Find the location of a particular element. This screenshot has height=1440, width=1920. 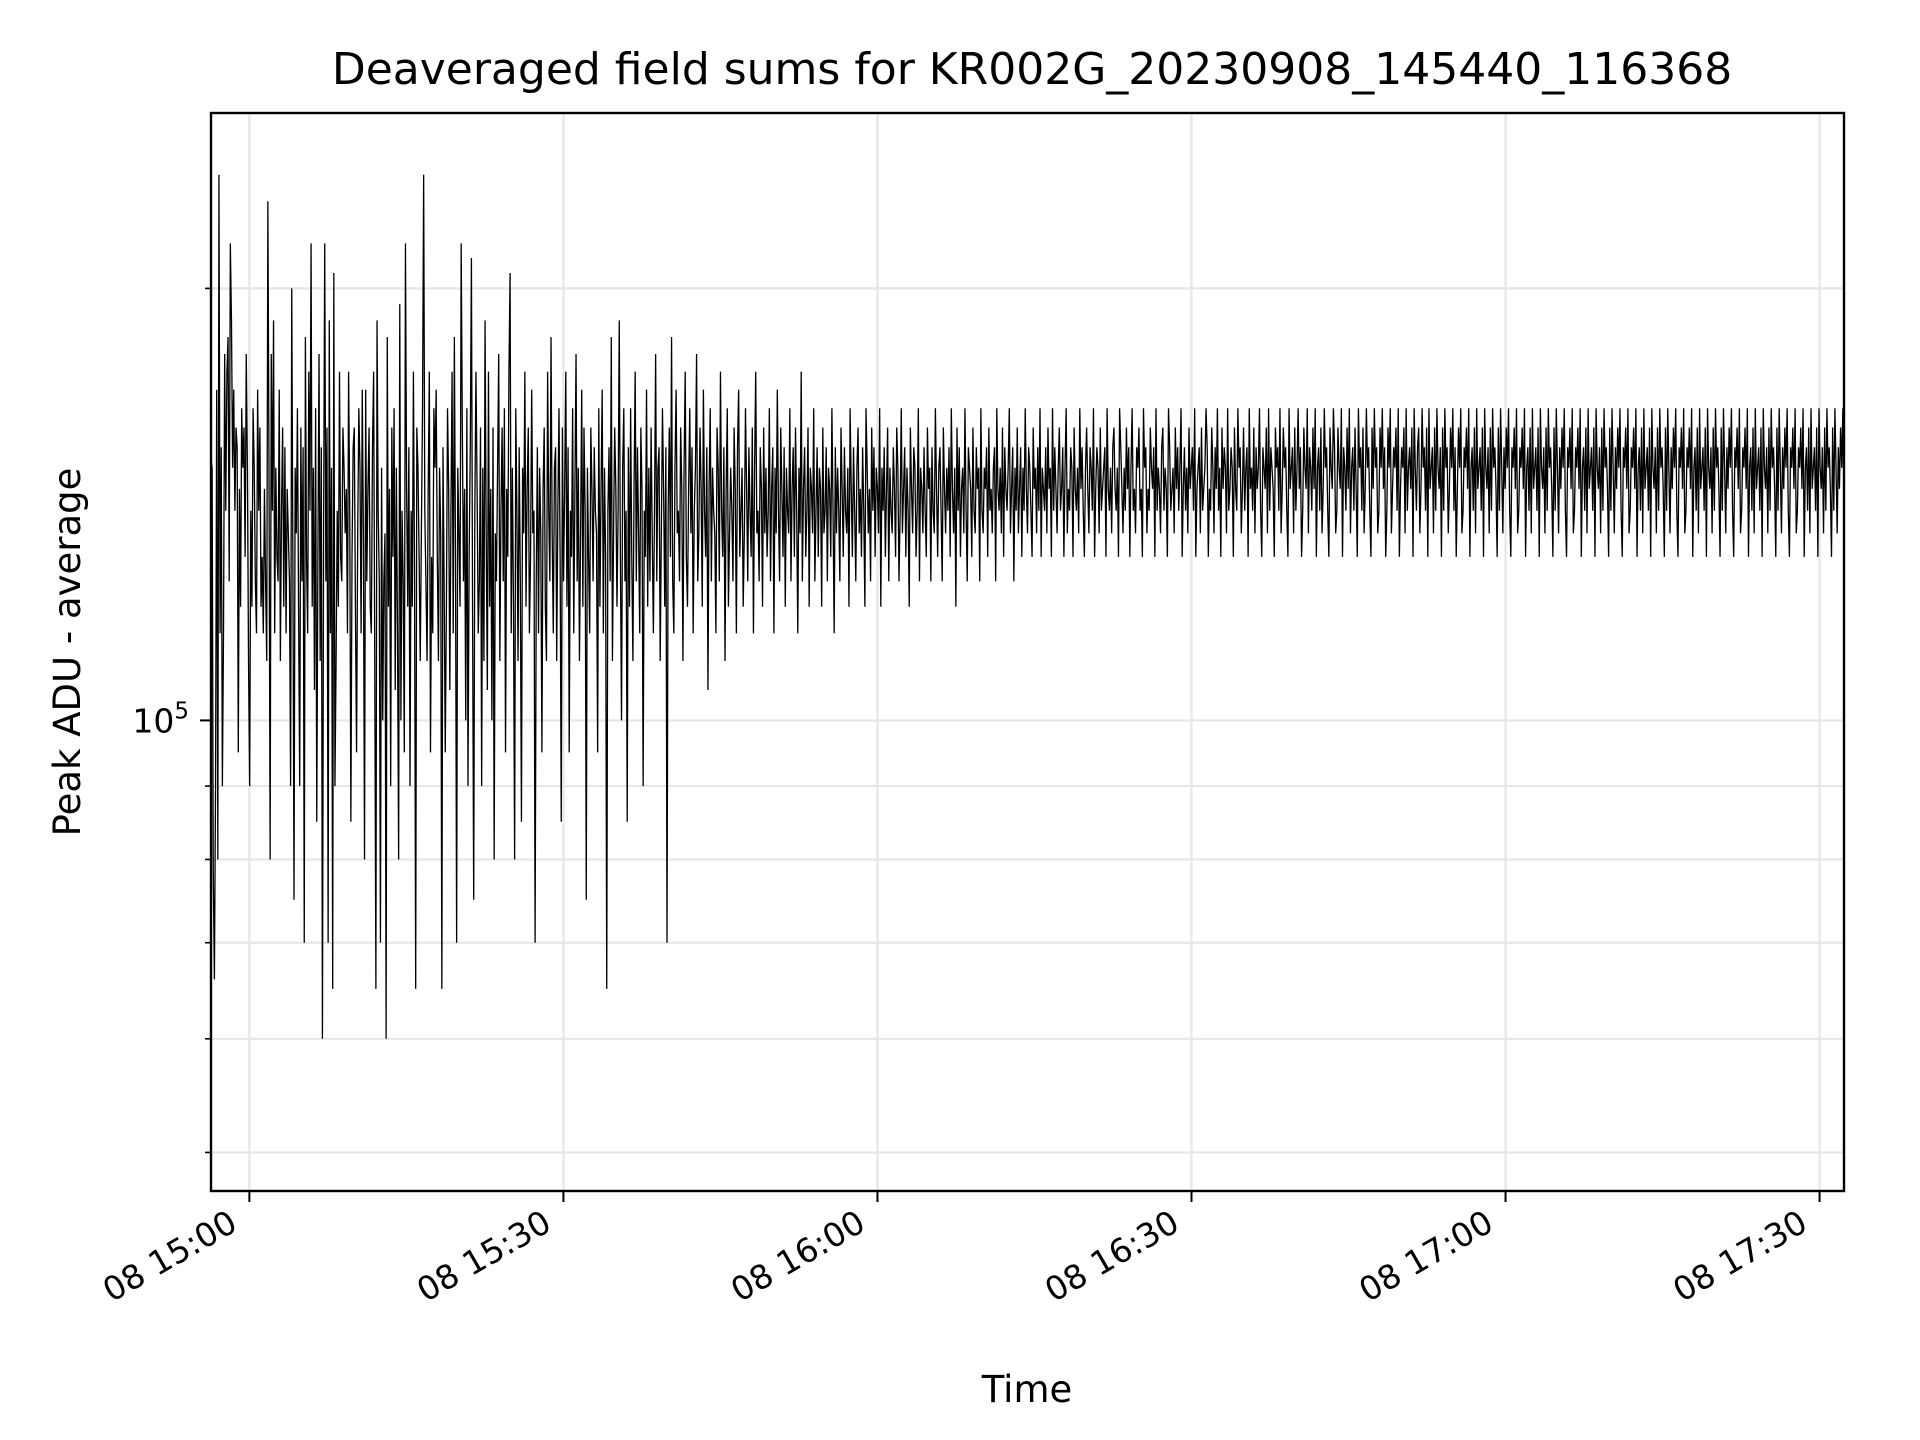

y-axis-title: Peak ADU - average is located at coordinates (67, 652).